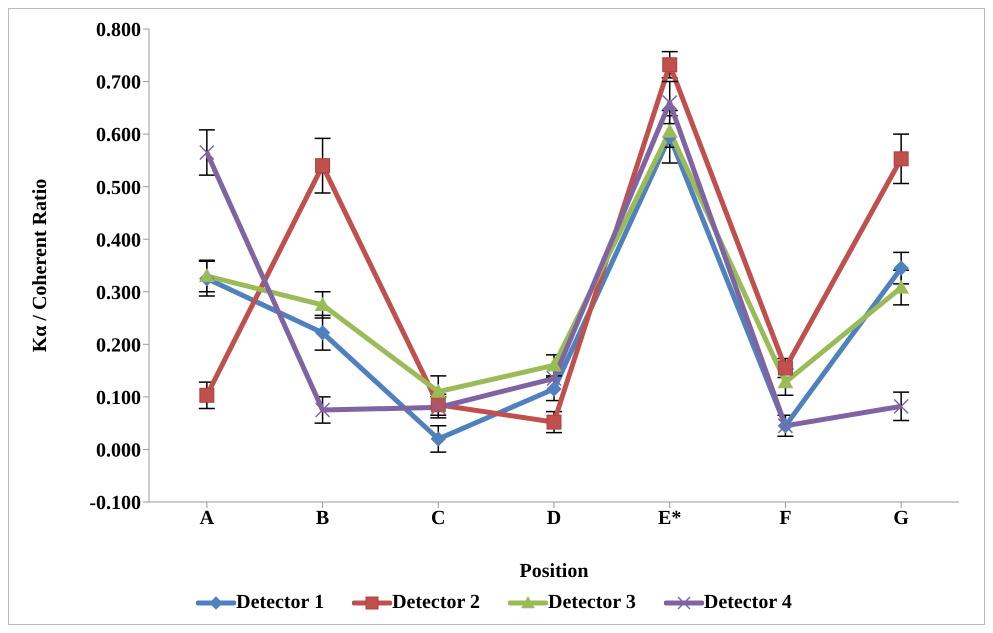  Describe the element at coordinates (748, 602) in the screenshot. I see `legend-label: Detector 4` at that location.